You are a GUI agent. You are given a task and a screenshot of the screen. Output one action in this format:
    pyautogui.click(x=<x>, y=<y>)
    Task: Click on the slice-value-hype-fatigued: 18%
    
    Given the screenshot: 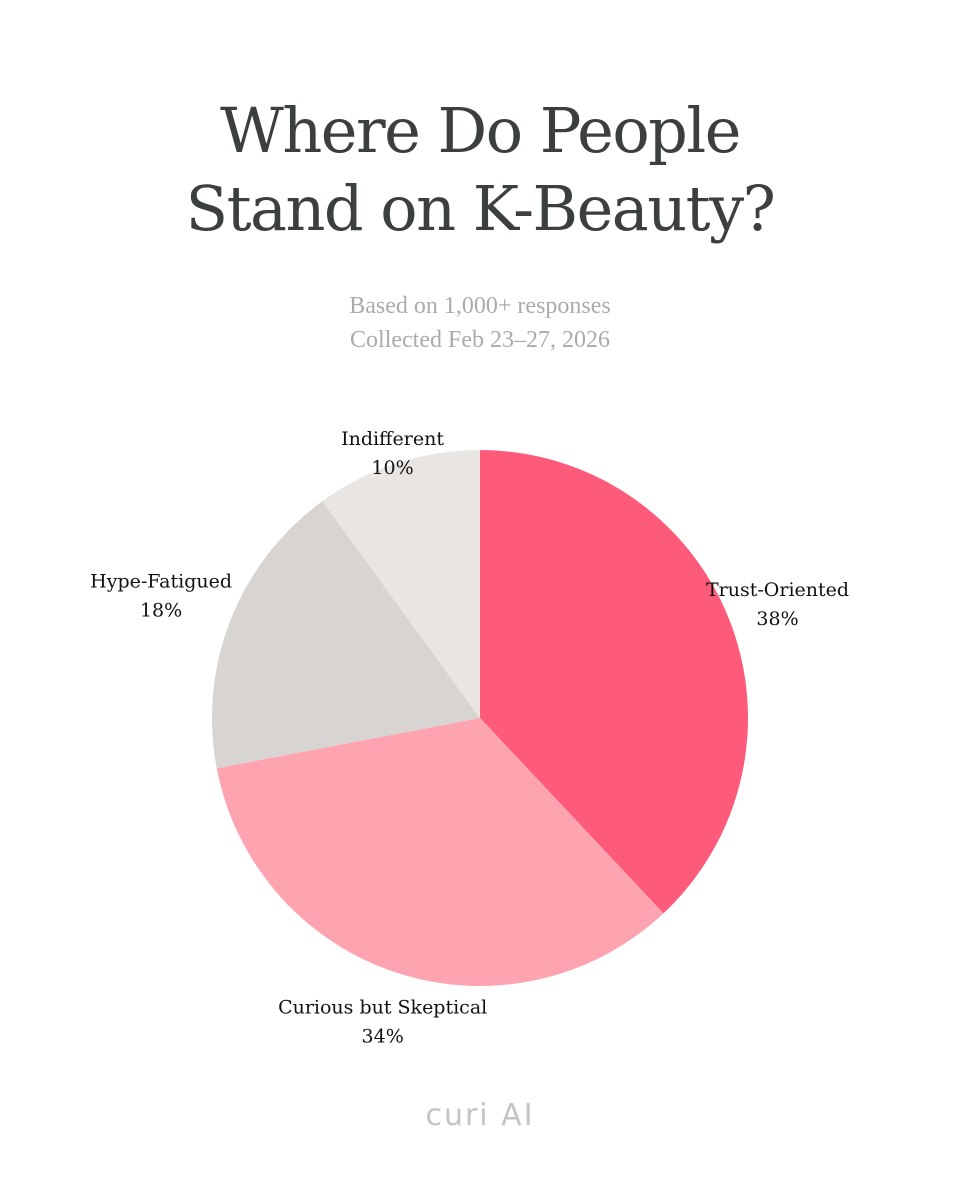 What is the action you would take?
    pyautogui.click(x=161, y=611)
    